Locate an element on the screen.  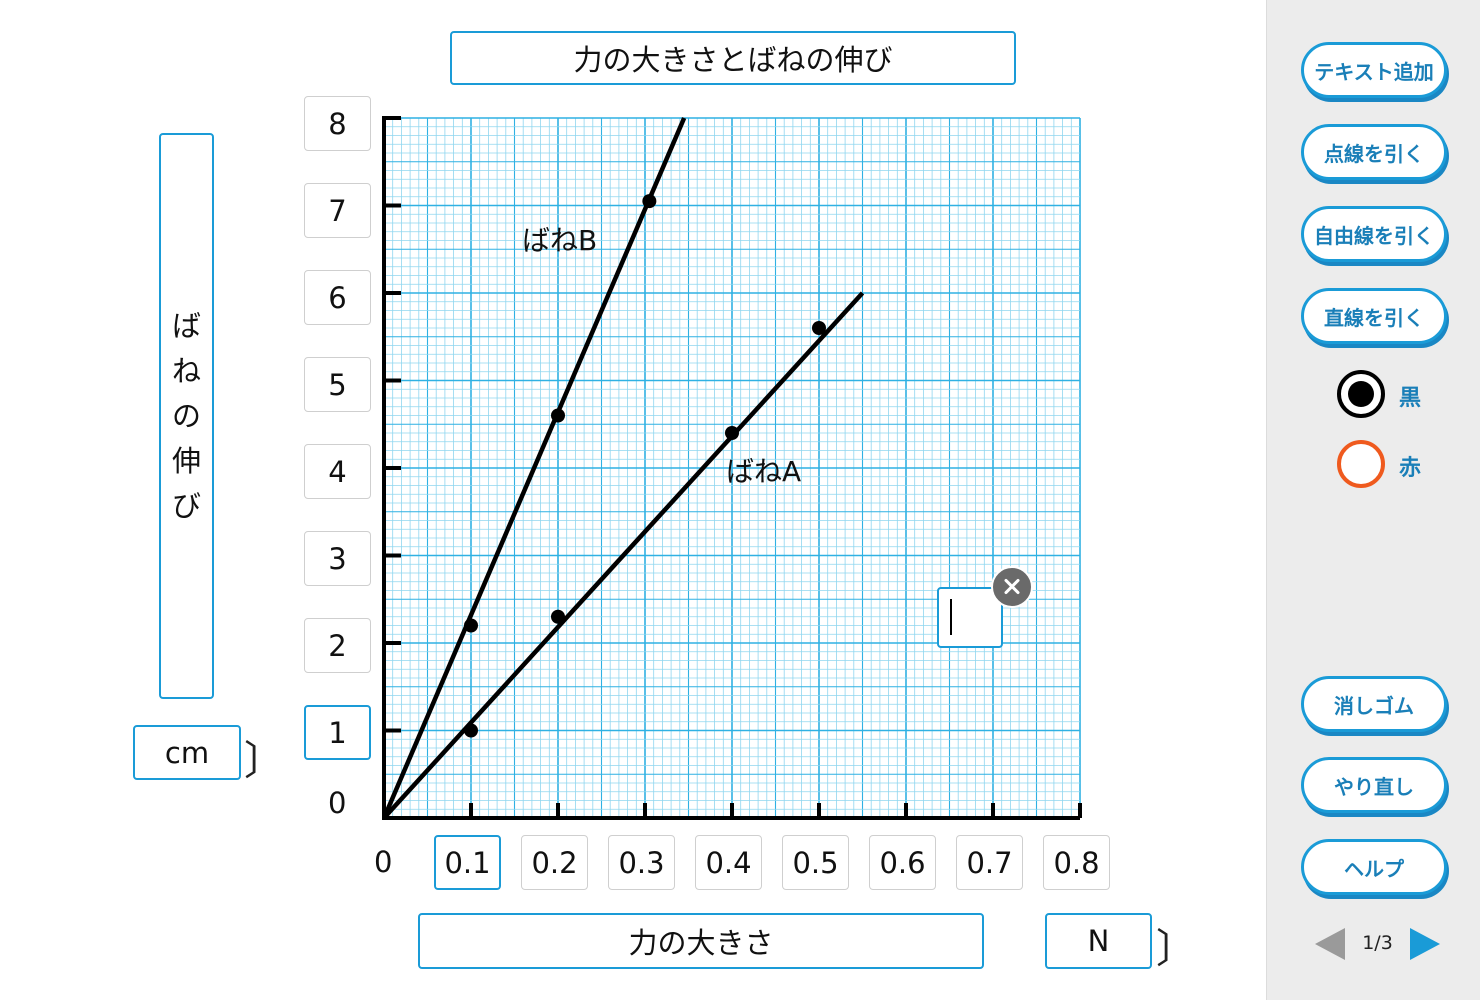
x-tick-0.1: 0.1 is located at coordinates (467, 862).